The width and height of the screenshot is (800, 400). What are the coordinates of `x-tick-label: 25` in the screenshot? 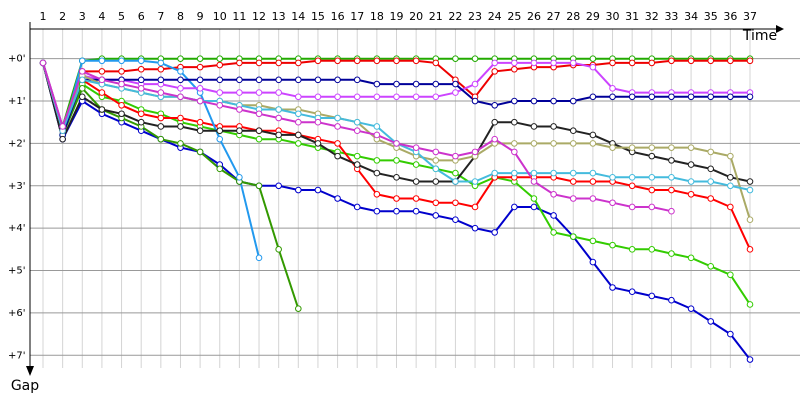 It's located at (514, 16).